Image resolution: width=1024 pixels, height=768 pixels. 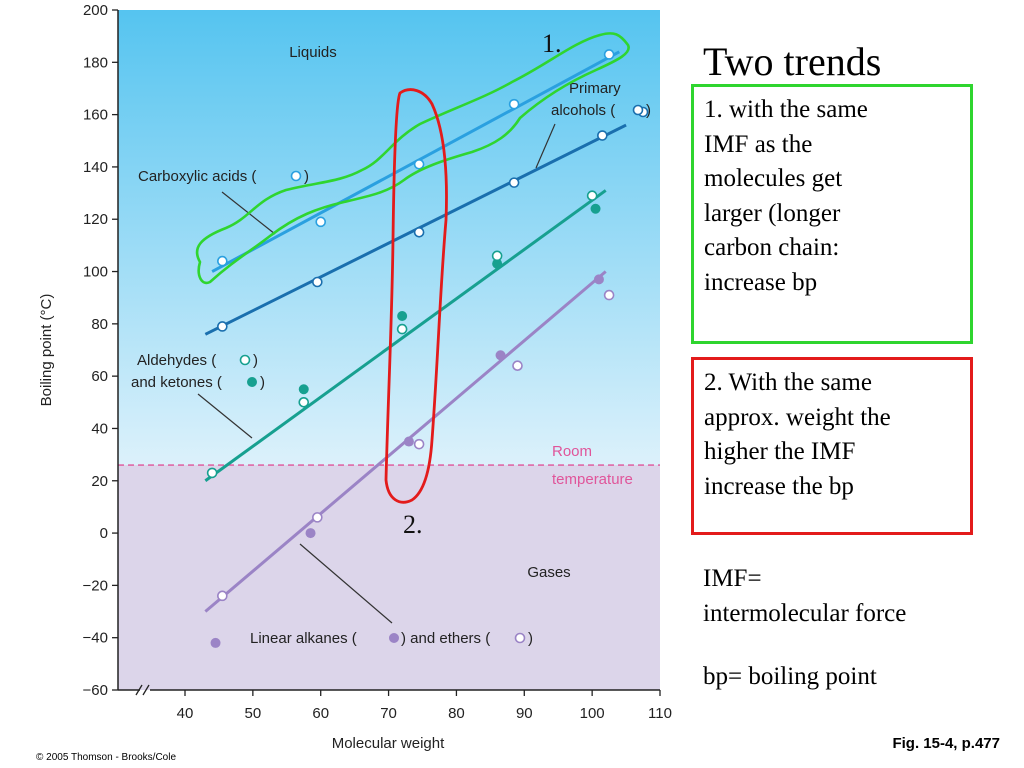 What do you see at coordinates (552, 43) in the screenshot?
I see `trend-1-marker: 1.` at bounding box center [552, 43].